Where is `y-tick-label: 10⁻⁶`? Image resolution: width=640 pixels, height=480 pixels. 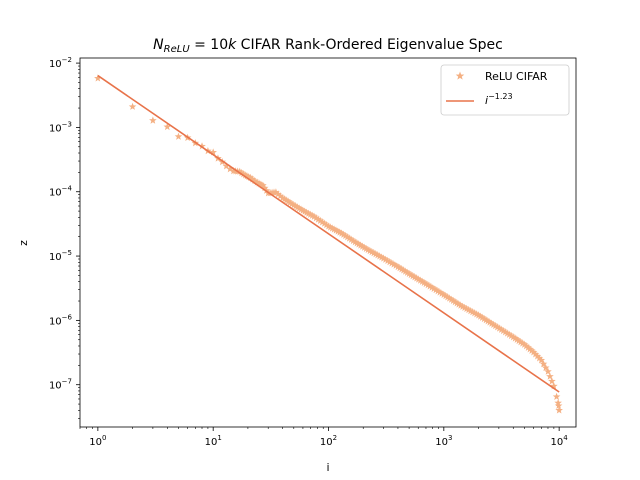
y-tick-label: 10⁻⁶ is located at coordinates (61, 320).